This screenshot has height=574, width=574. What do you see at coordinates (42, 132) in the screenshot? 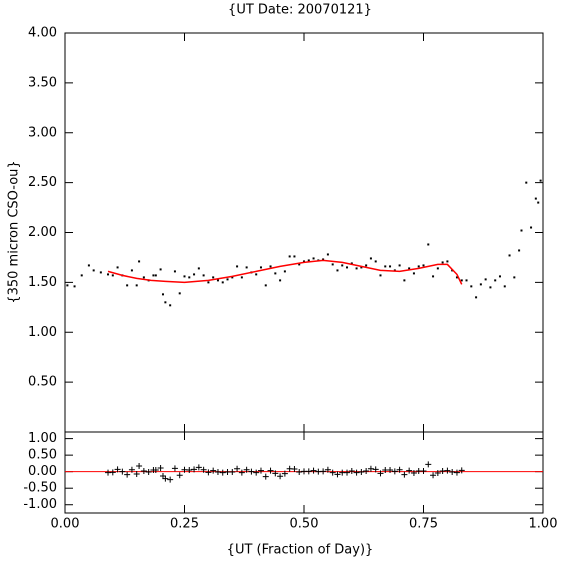
I see `y-tick-label: 3.00` at bounding box center [42, 132].